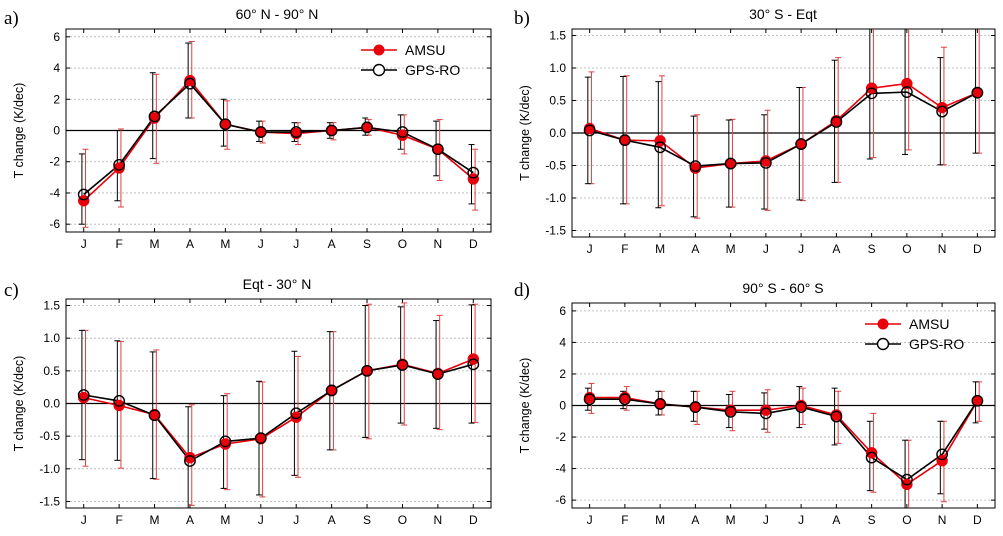 The image size is (1003, 536). Describe the element at coordinates (56, 99) in the screenshot. I see `y-tick-label: 2` at that location.